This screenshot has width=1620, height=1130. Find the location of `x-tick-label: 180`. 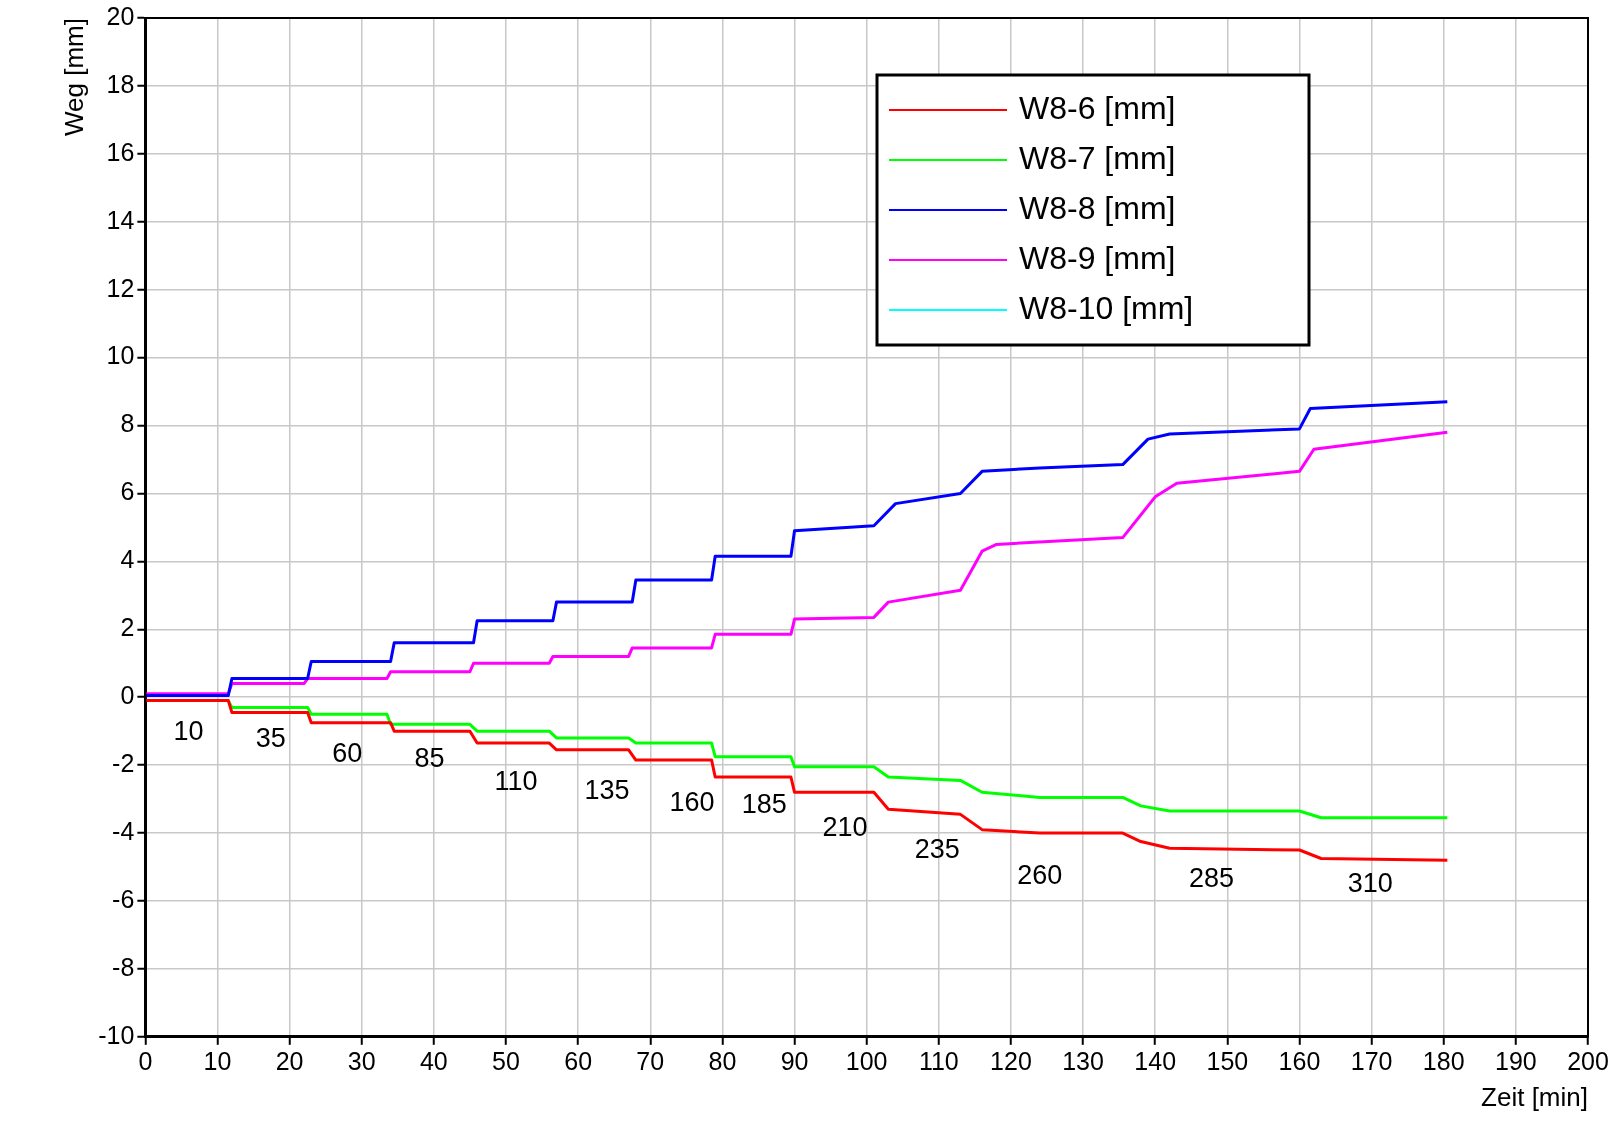

x-tick-label: 180 is located at coordinates (1443, 1060).